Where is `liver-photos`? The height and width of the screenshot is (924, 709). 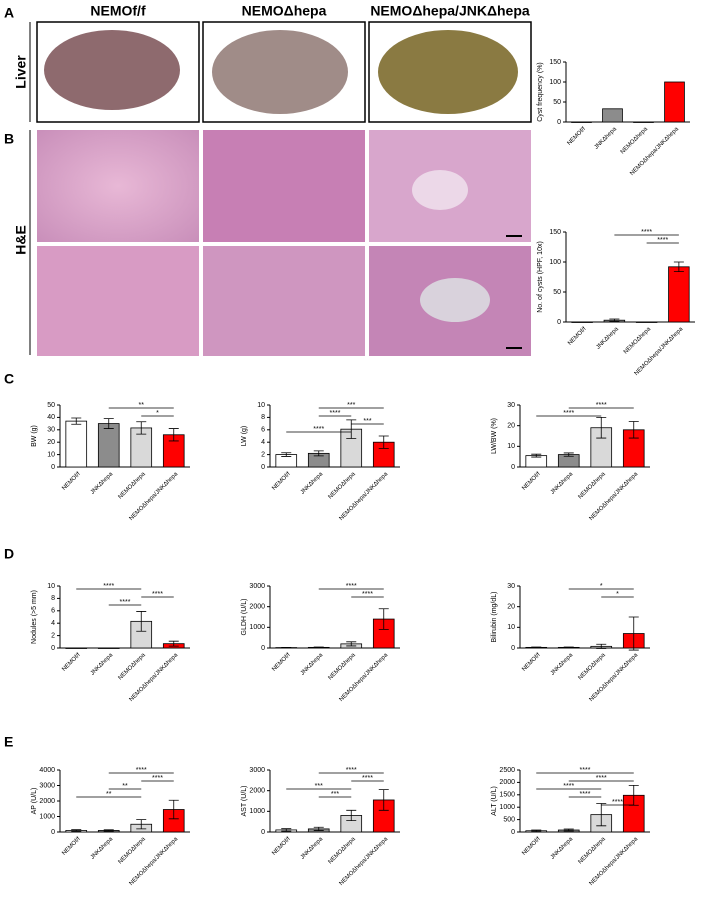 liver-photos is located at coordinates (284, 72).